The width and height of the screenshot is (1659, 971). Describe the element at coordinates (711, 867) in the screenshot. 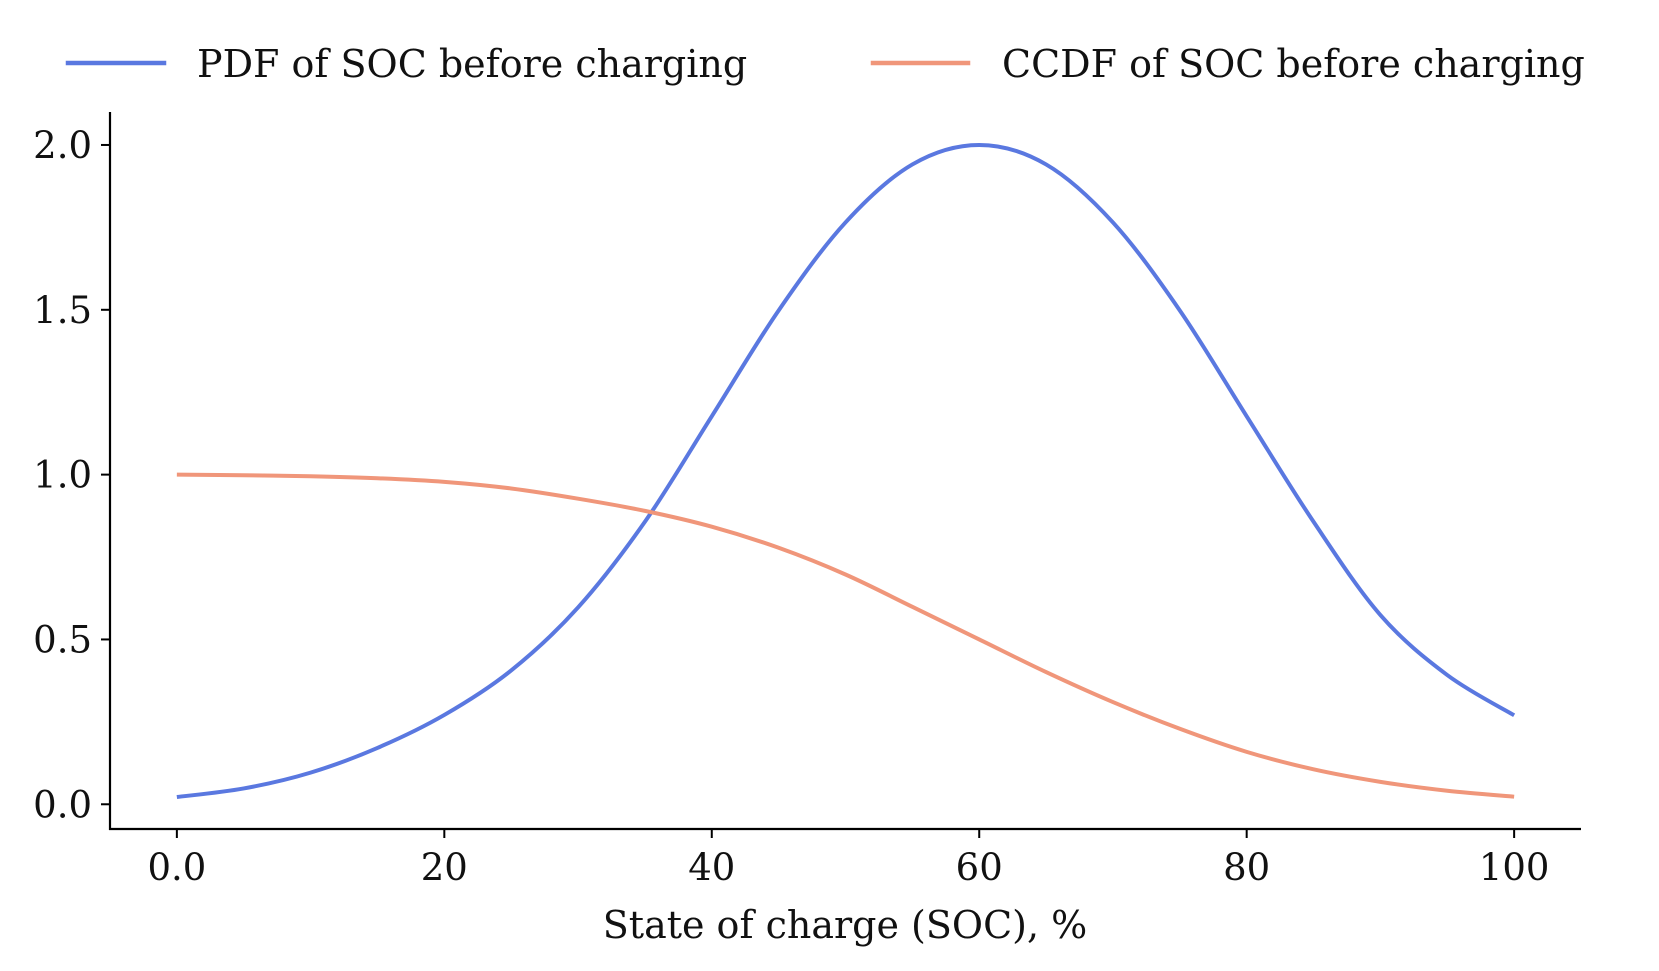

I see `x-tick-label: 40` at that location.